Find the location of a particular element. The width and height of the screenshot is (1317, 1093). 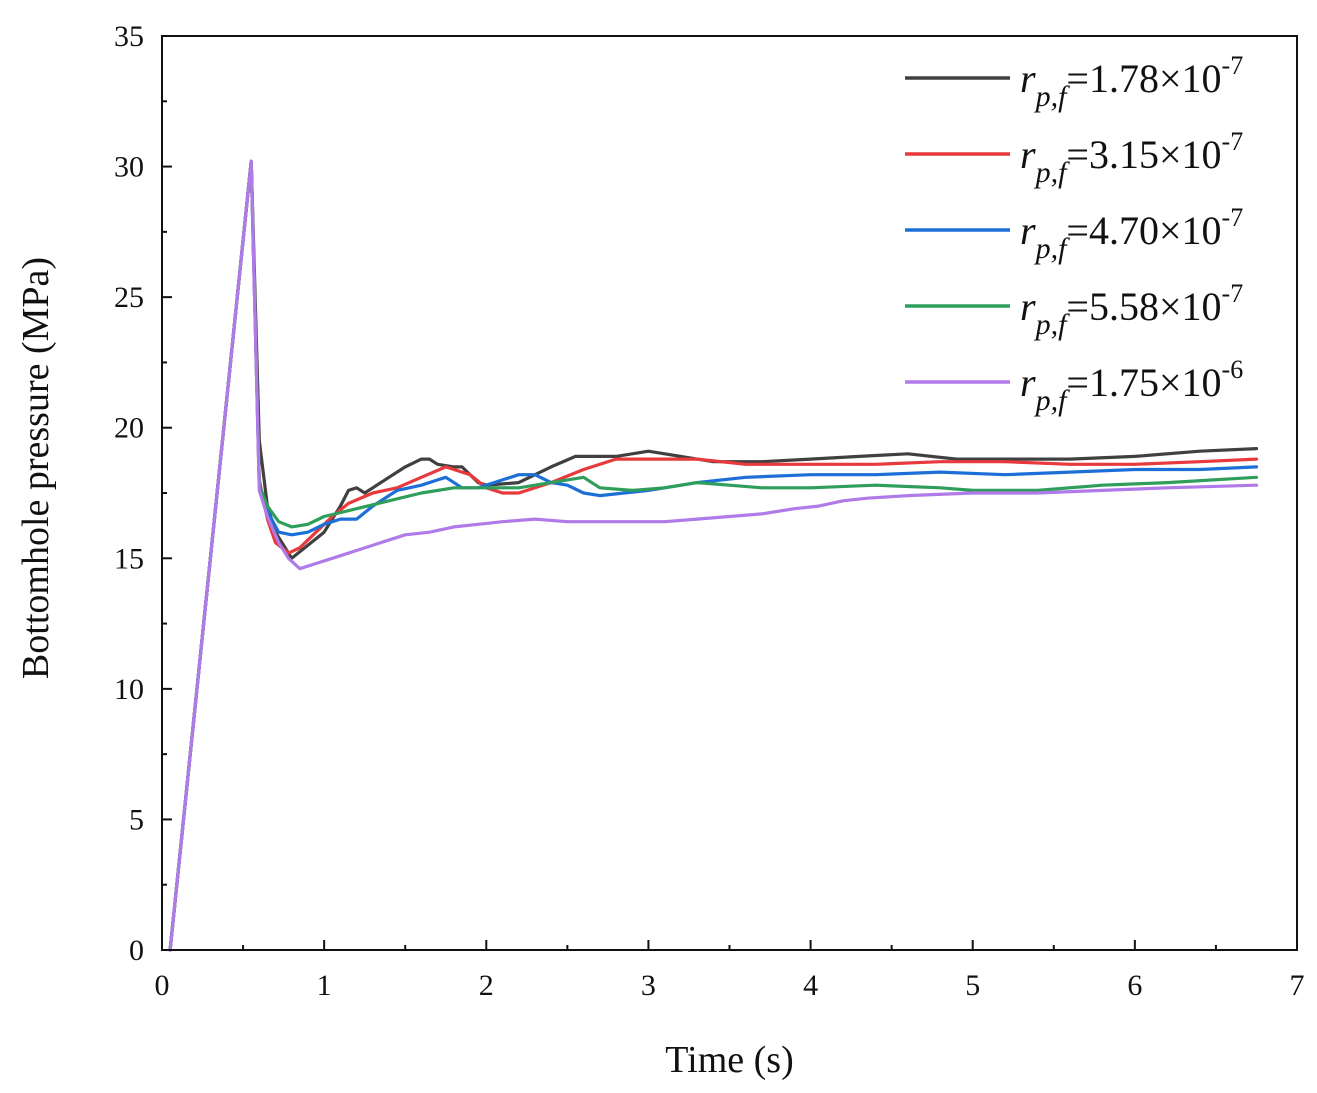

y-tick-label: 20 is located at coordinates (129, 428).